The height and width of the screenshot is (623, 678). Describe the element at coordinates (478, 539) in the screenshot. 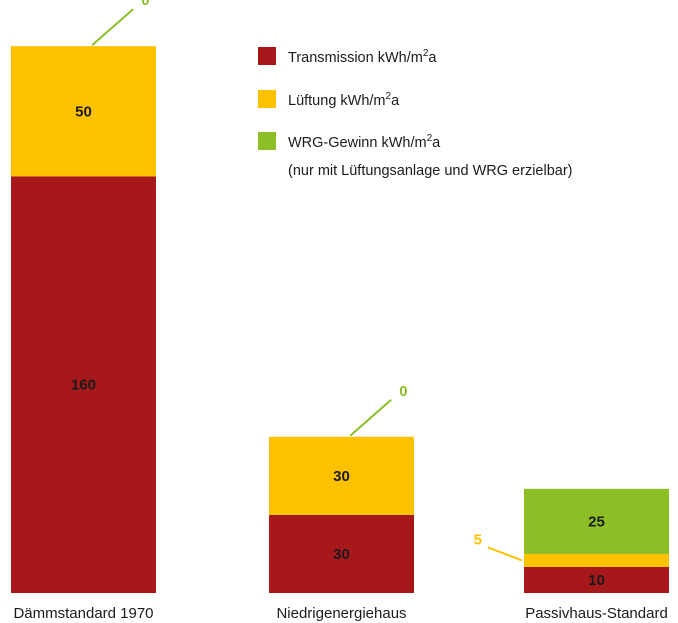

I see `callout-label-l-ftung-passivhaus-standard: 5` at that location.